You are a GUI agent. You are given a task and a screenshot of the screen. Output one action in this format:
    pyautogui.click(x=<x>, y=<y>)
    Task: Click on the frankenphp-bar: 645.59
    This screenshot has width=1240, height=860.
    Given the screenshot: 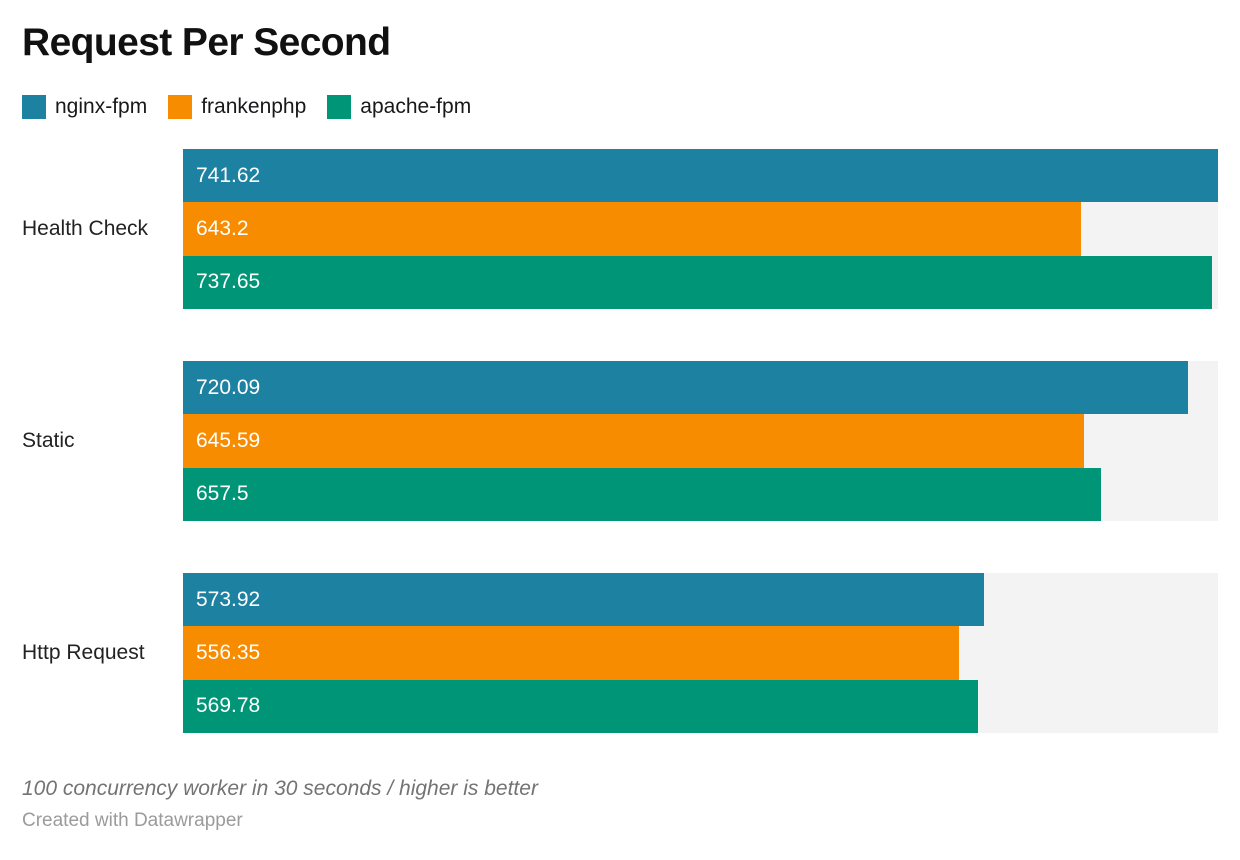 What is the action you would take?
    pyautogui.click(x=633, y=441)
    